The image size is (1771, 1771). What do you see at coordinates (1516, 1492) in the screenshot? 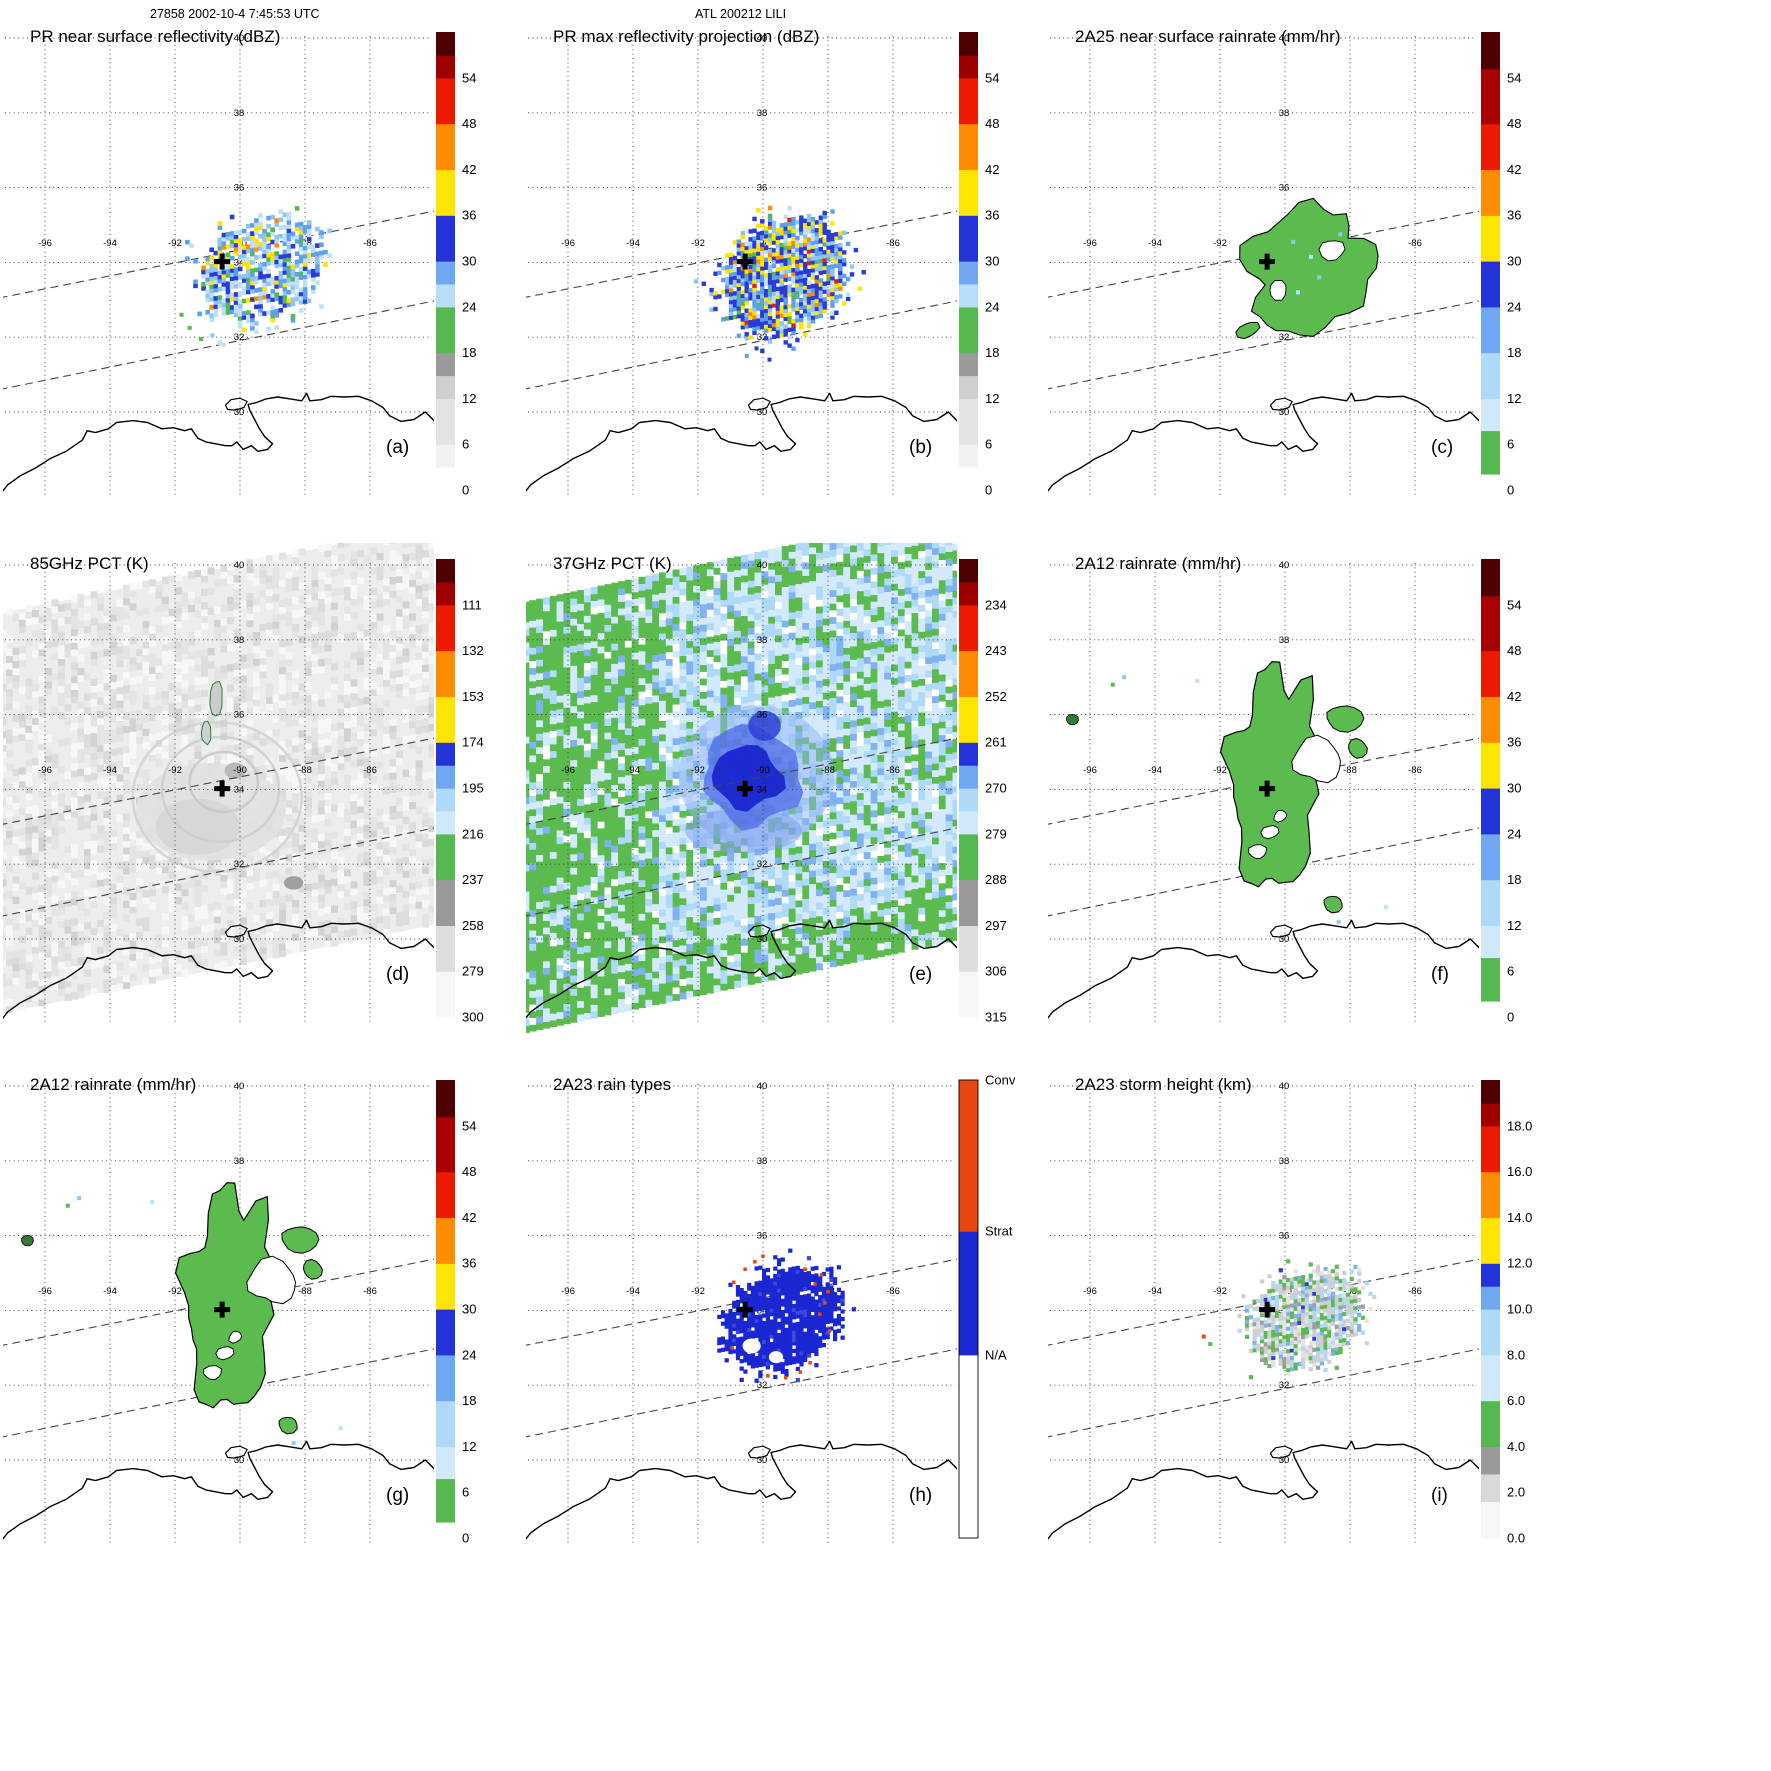
I see `colorbar-tick-label: 2.0` at bounding box center [1516, 1492].